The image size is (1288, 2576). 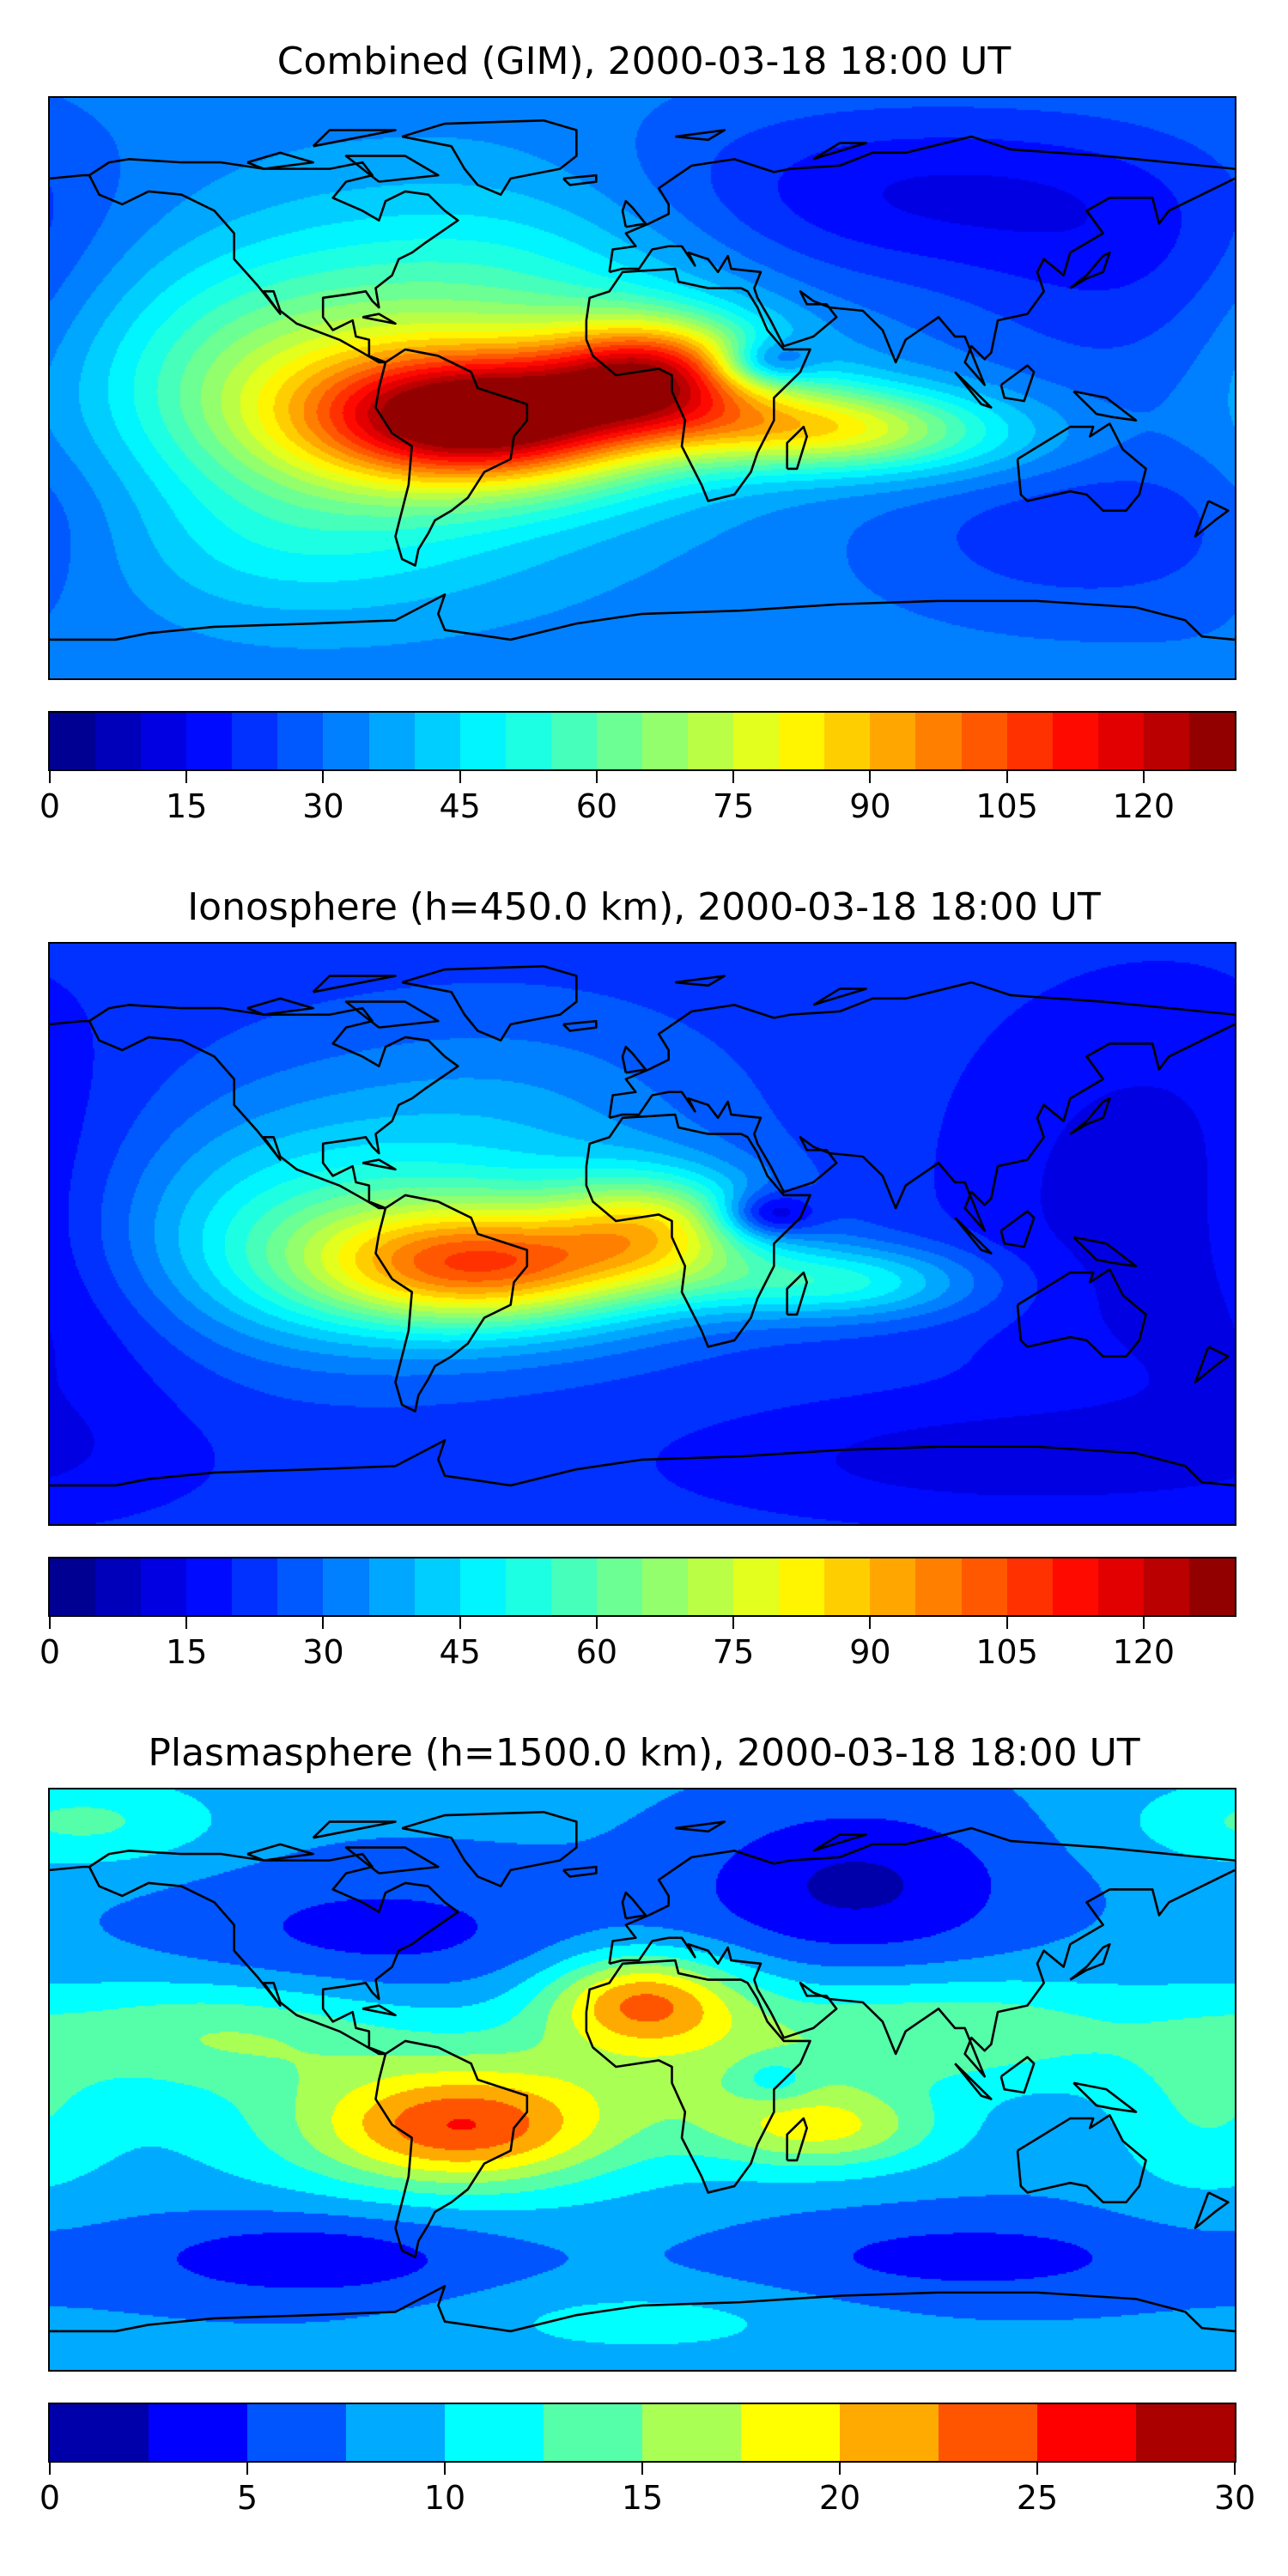 What do you see at coordinates (50, 806) in the screenshot?
I see `colorbar-tick-label: 0` at bounding box center [50, 806].